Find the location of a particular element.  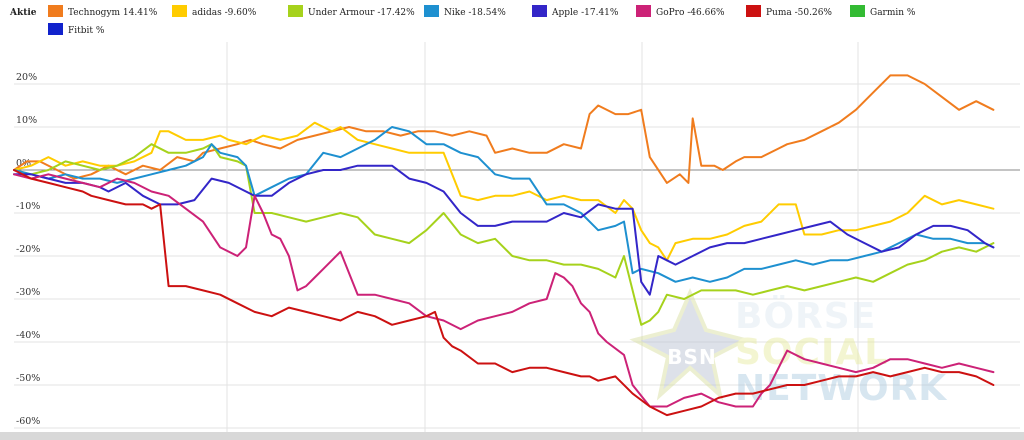

y-tick-label: -50% is located at coordinates (28, 378).